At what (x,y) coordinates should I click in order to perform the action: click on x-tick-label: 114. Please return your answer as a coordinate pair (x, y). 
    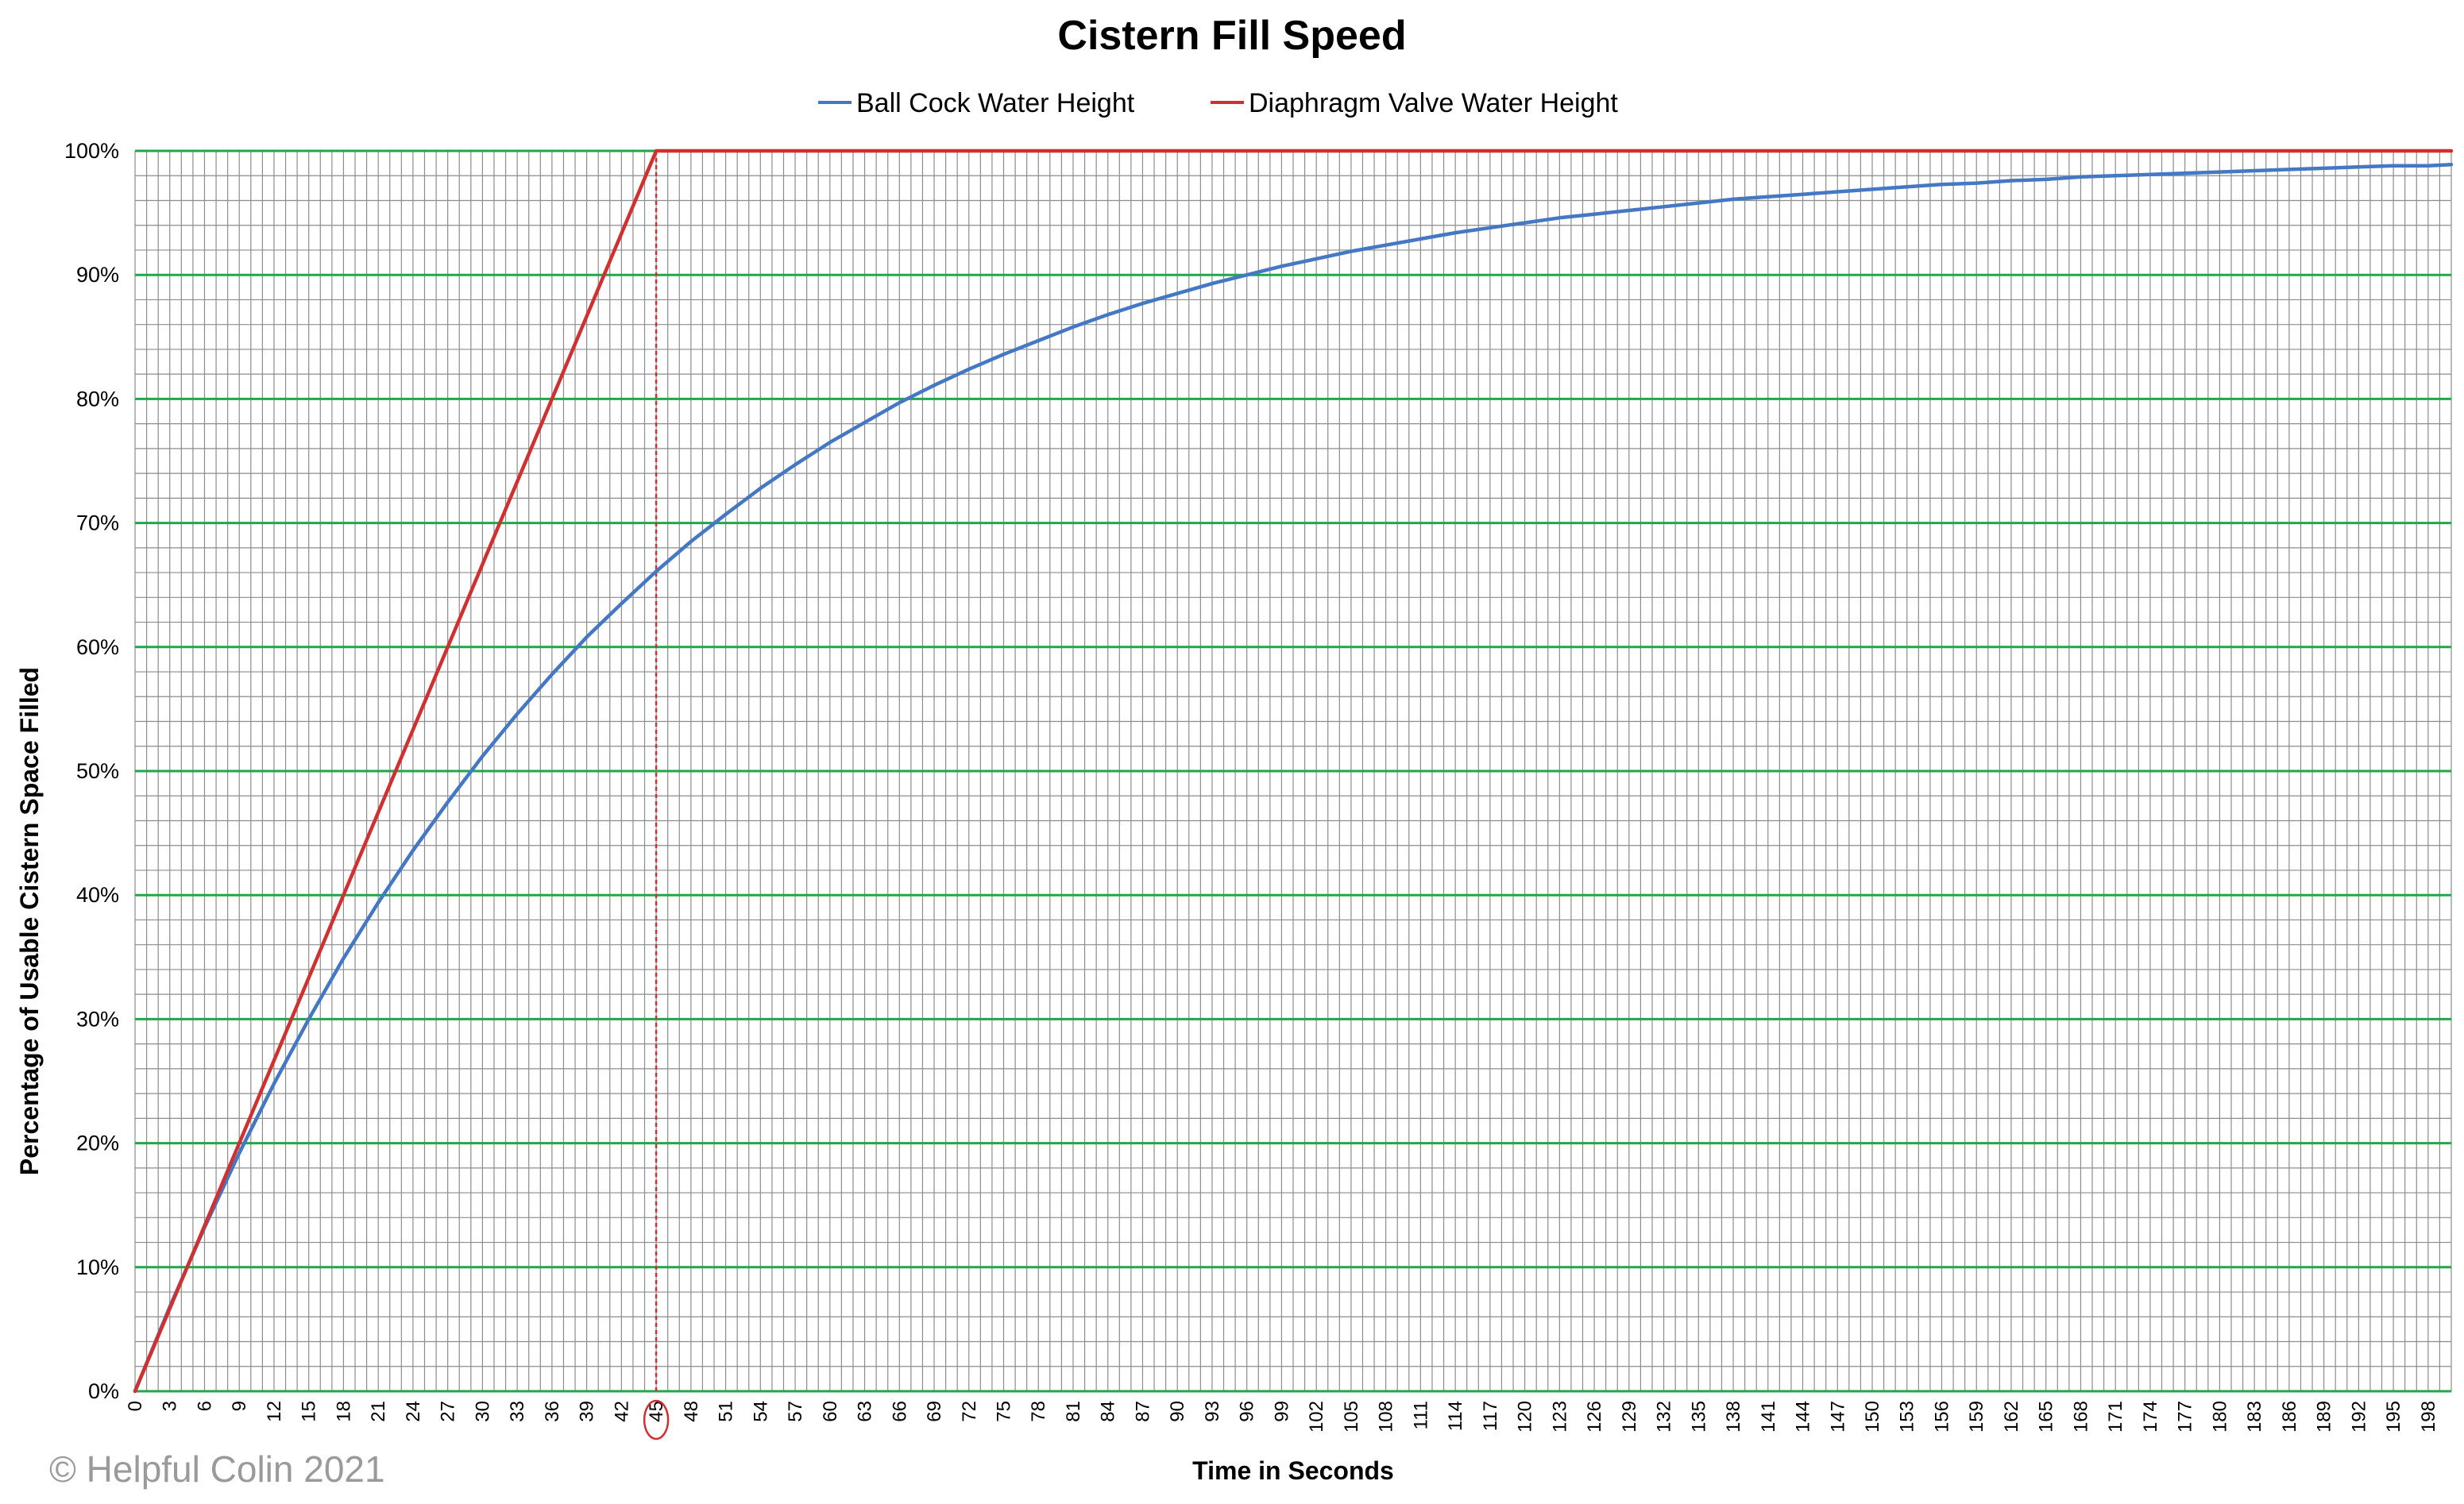
    Looking at the image, I should click on (1456, 1416).